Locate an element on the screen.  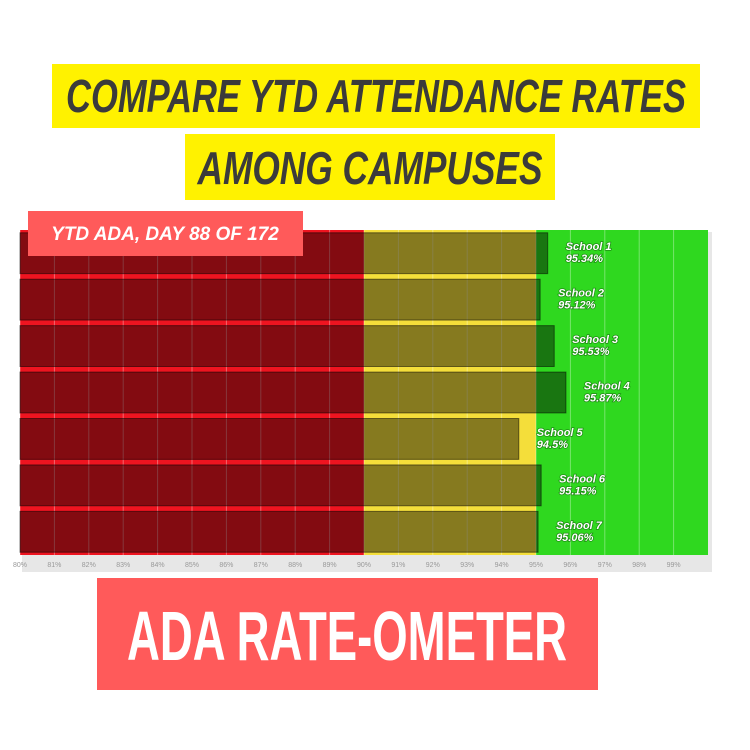
data-label: 95.53% is located at coordinates (591, 352).